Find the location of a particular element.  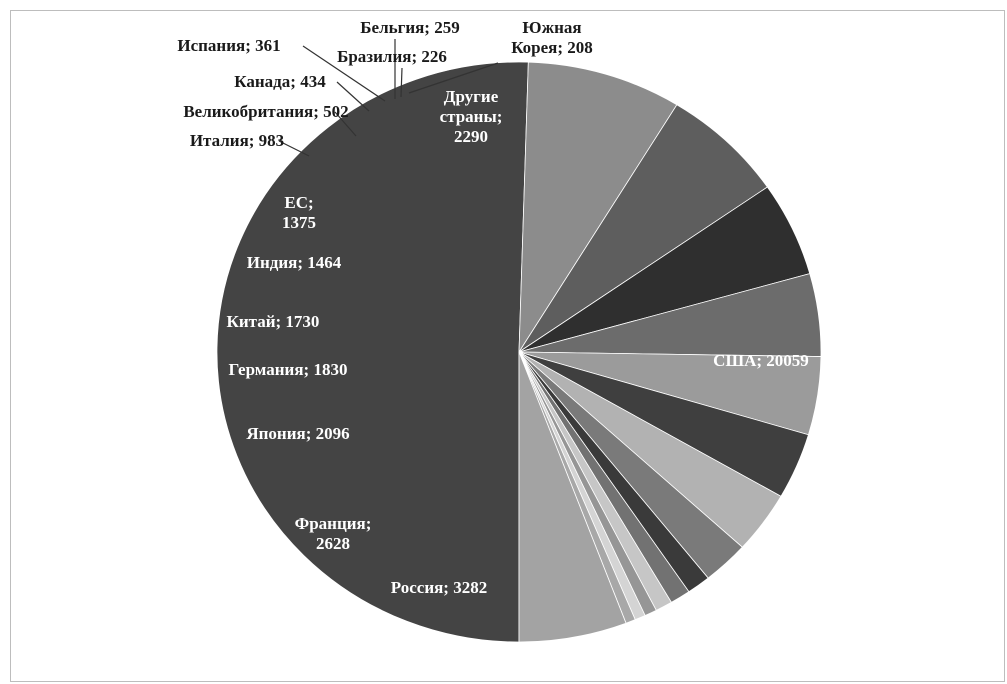

leader-line-канада is located at coordinates (353, 96).